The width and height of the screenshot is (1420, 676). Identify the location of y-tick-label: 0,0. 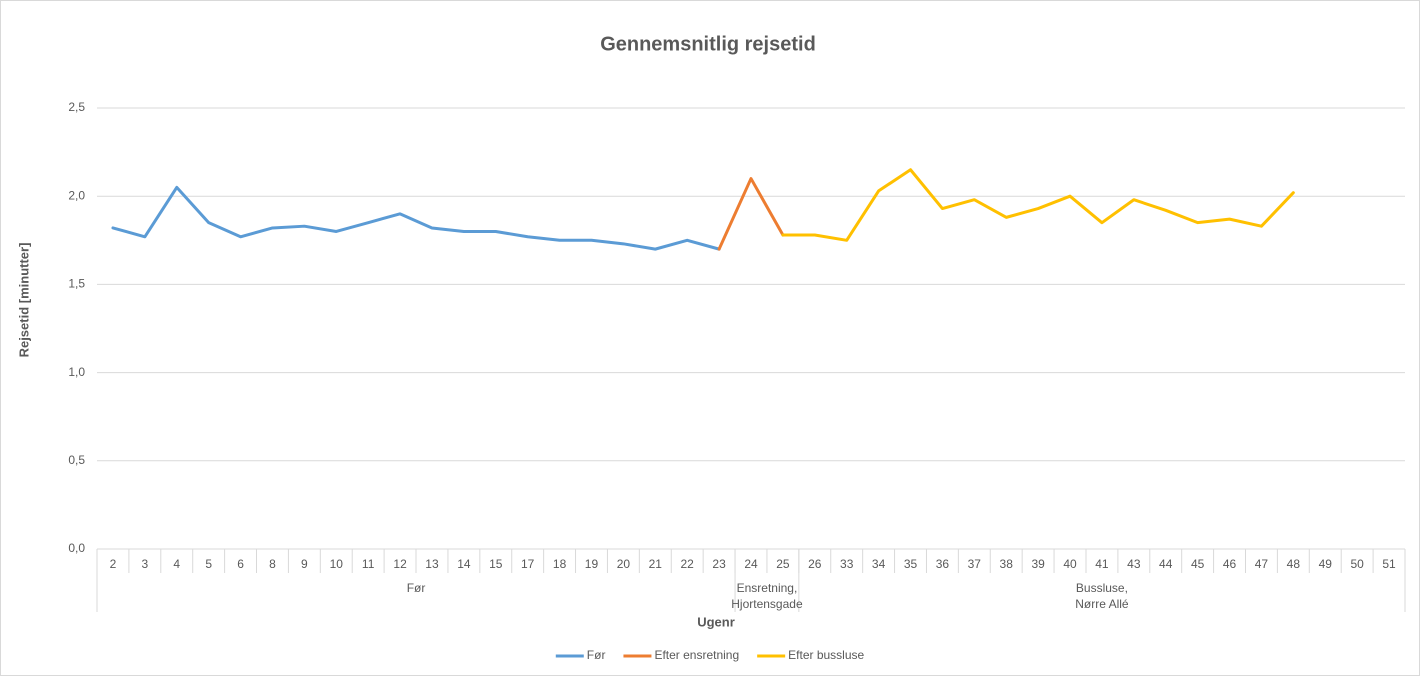
(76, 548).